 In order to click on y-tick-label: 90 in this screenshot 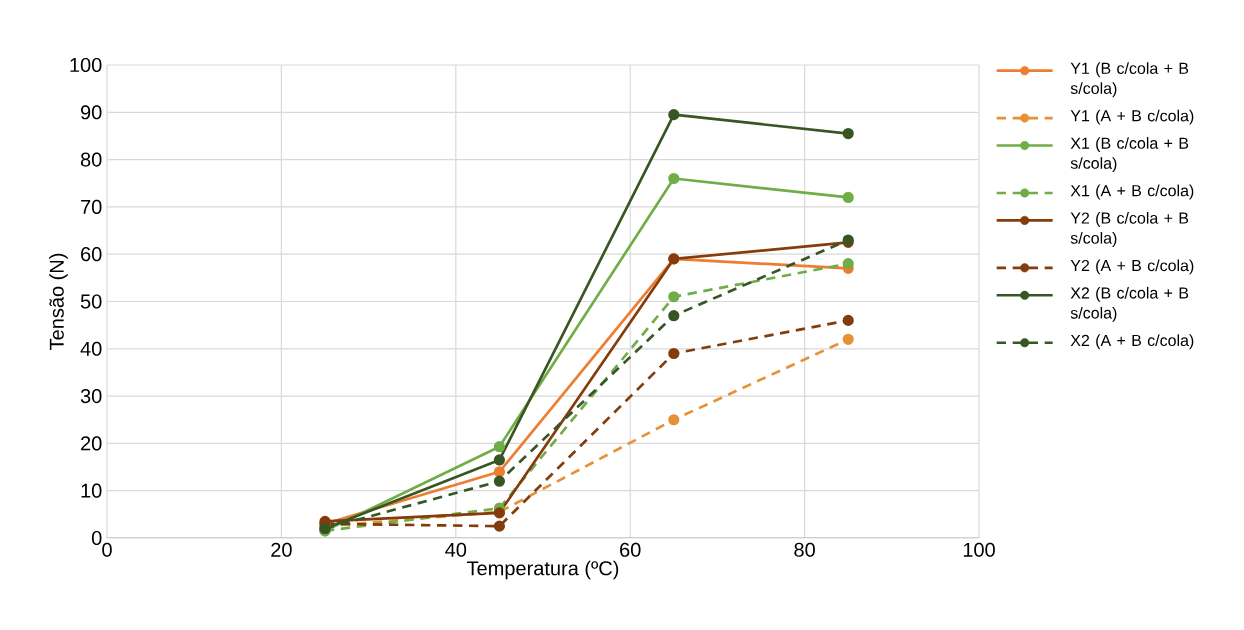, I will do `click(91, 112)`.